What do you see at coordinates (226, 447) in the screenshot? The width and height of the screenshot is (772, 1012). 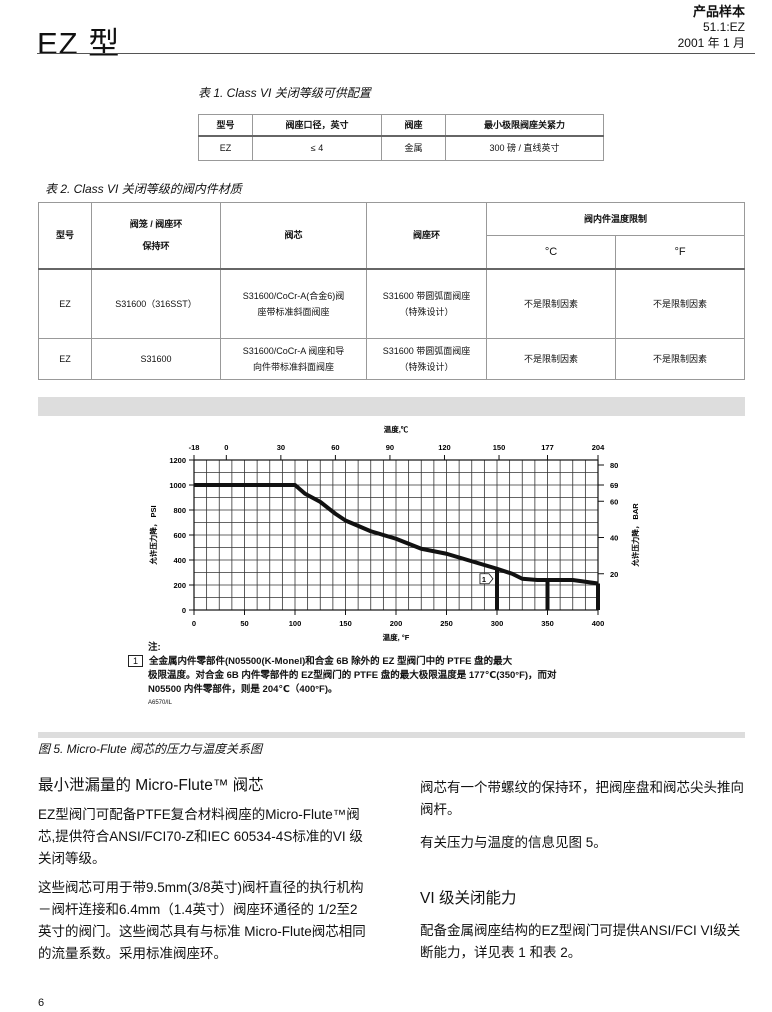 I see `x2-tick-label: 0` at bounding box center [226, 447].